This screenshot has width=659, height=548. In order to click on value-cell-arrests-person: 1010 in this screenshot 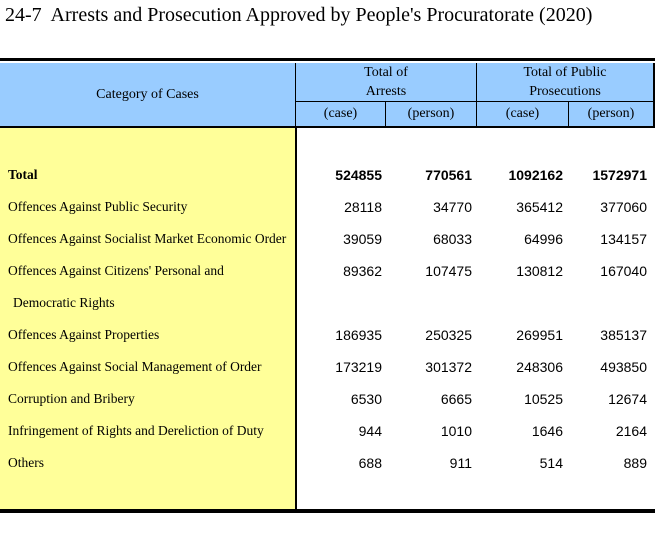, I will do `click(456, 431)`.